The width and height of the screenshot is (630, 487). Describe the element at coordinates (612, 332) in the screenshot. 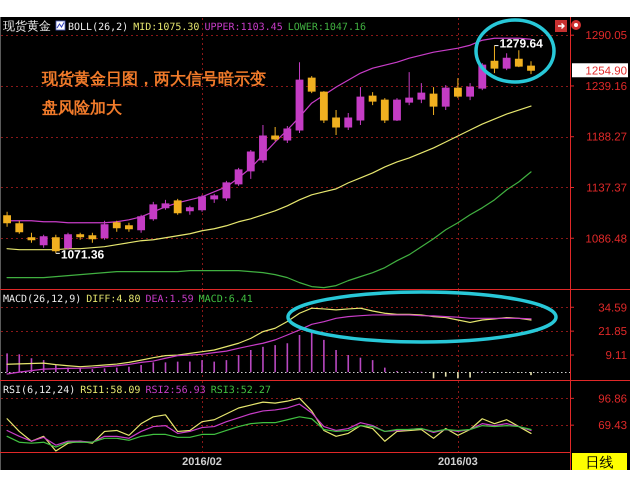

I see `y-tick-label: 21.85` at that location.